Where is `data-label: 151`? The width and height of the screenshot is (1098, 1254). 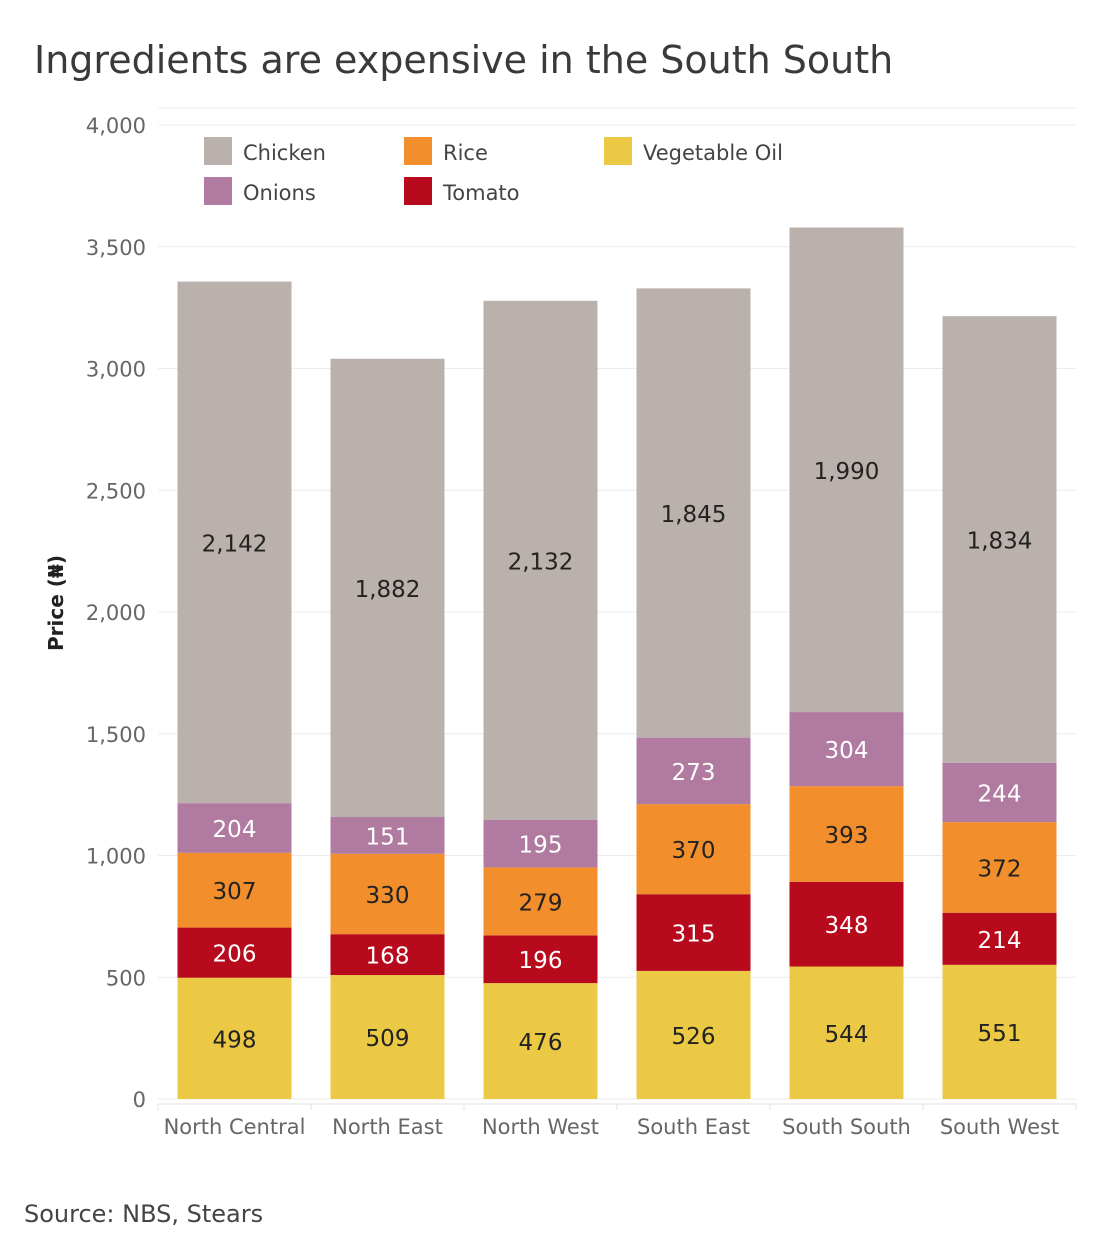
data-label: 151 is located at coordinates (388, 837).